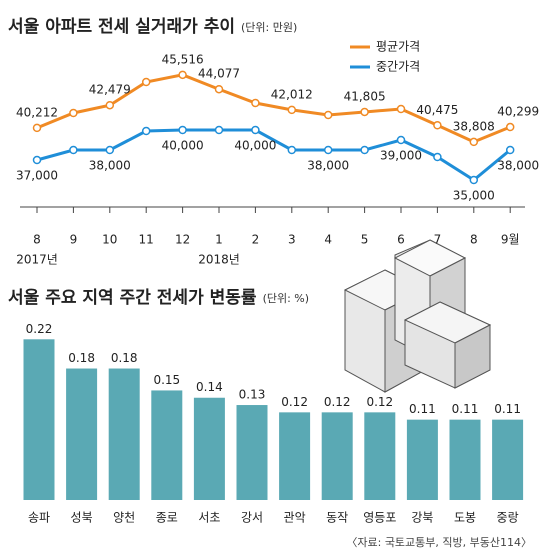 The height and width of the screenshot is (553, 540). What do you see at coordinates (365, 240) in the screenshot?
I see `x-tick-label: 5` at bounding box center [365, 240].